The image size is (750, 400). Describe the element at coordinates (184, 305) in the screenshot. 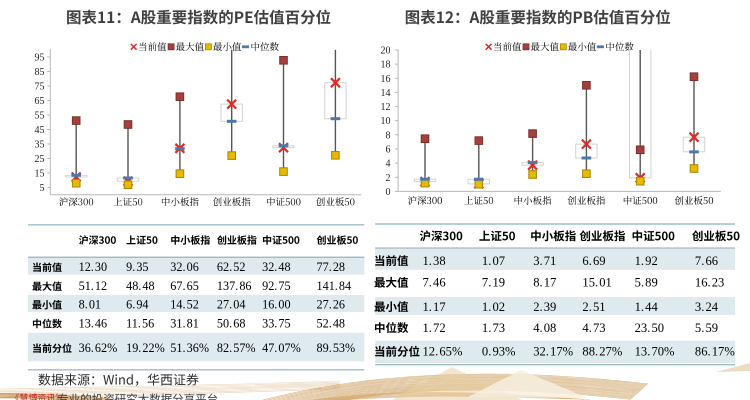

I see `svg-text: 14.52` at that location.